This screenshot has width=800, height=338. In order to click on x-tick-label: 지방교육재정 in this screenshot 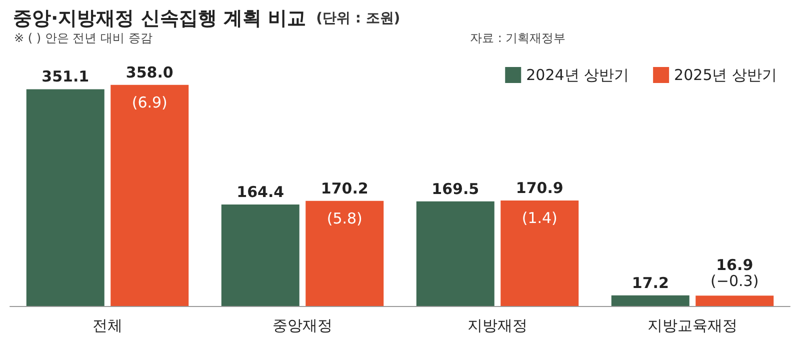, I will do `click(693, 325)`.